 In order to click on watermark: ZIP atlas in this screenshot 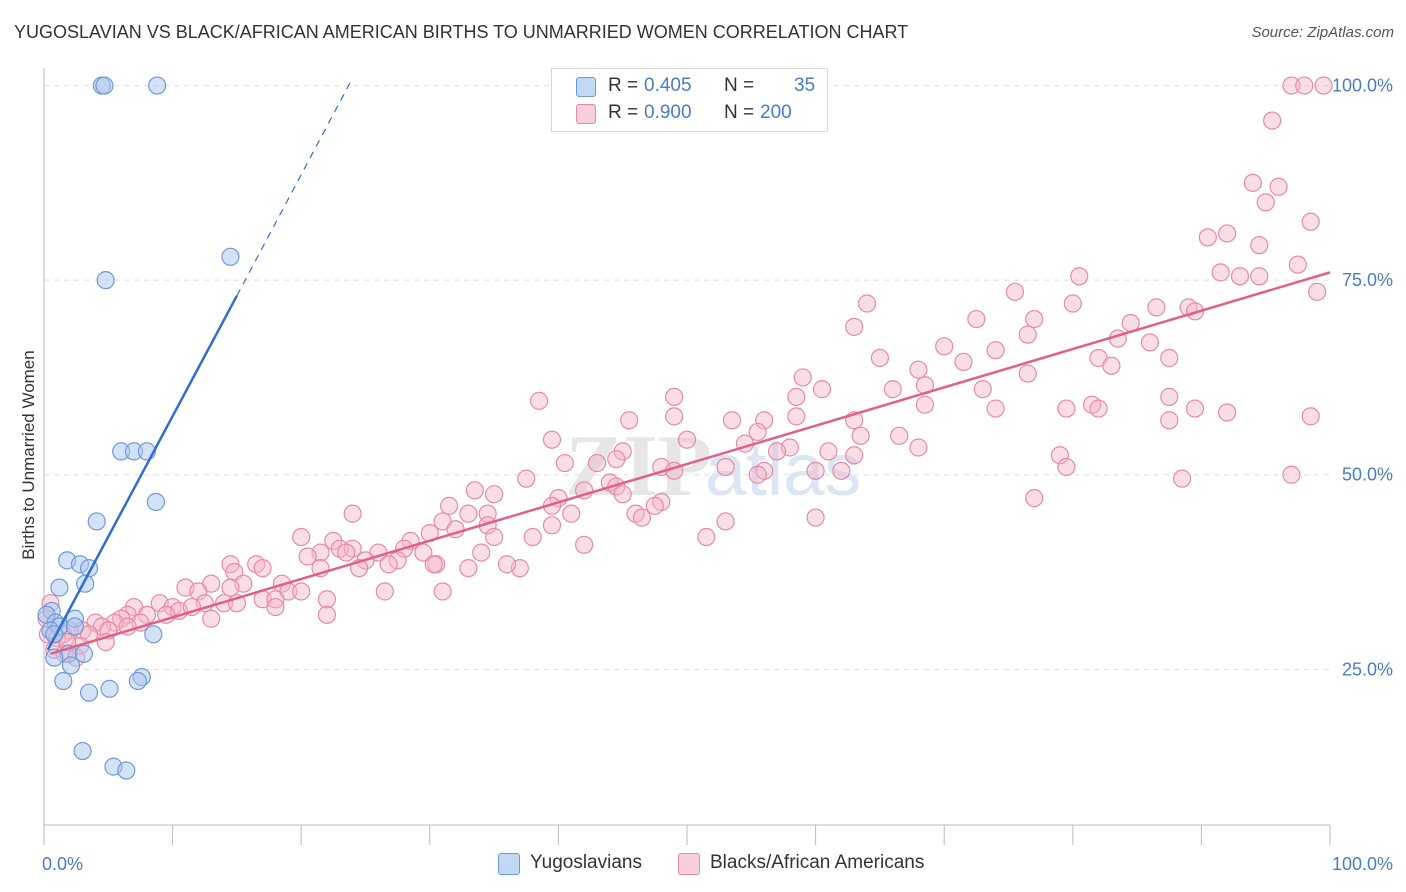, I will do `click(713, 466)`.